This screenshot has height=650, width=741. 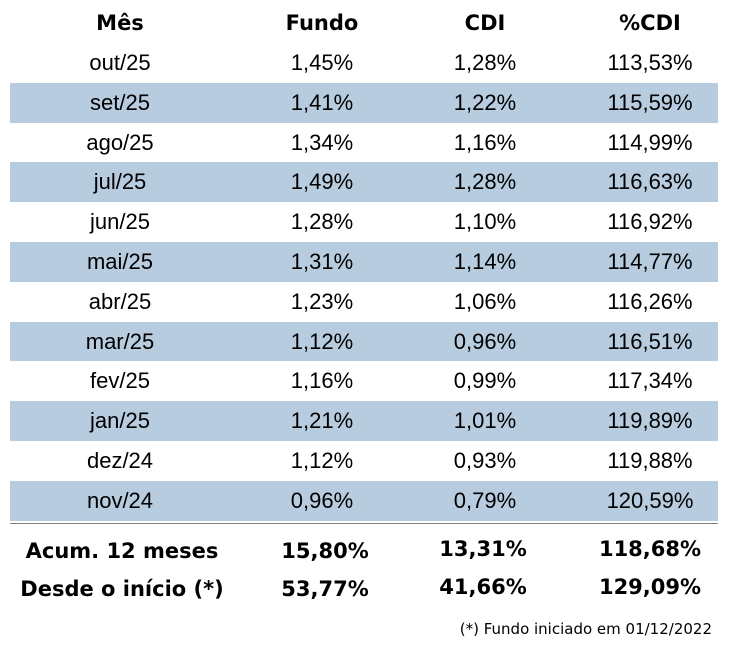 What do you see at coordinates (120, 62) in the screenshot?
I see `table-cell: out/25` at bounding box center [120, 62].